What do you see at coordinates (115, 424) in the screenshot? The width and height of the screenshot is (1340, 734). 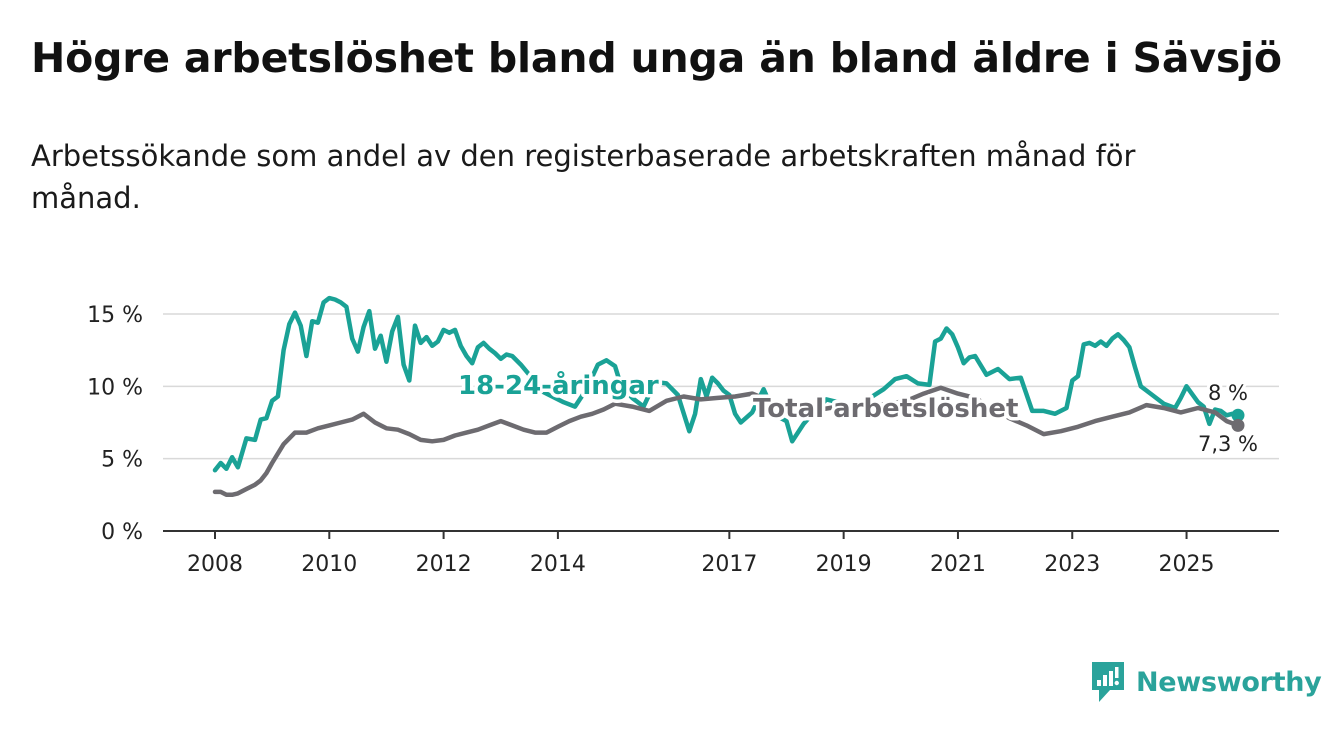 I see `y-axis-tick-labels: 0 % 5 % 10 % 15 %` at bounding box center [115, 424].